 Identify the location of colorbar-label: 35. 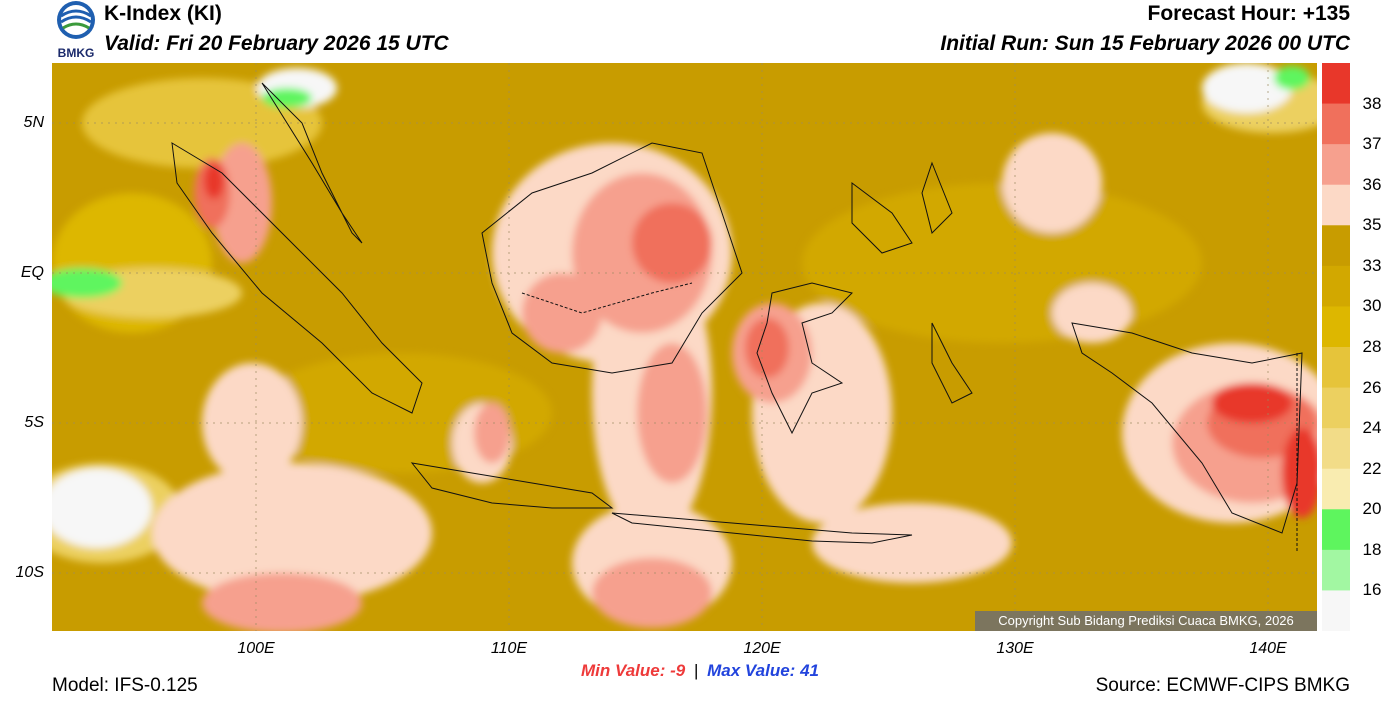
(1372, 225).